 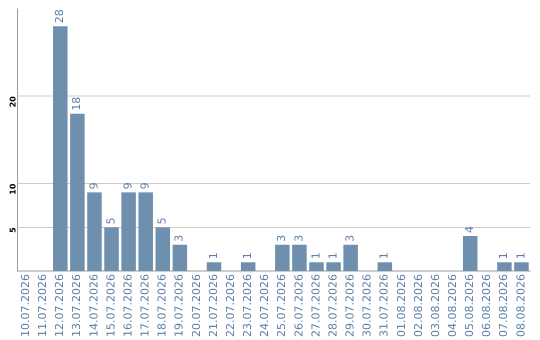 I want to click on x-tick-label: 11.07.2026, so click(x=43, y=306).